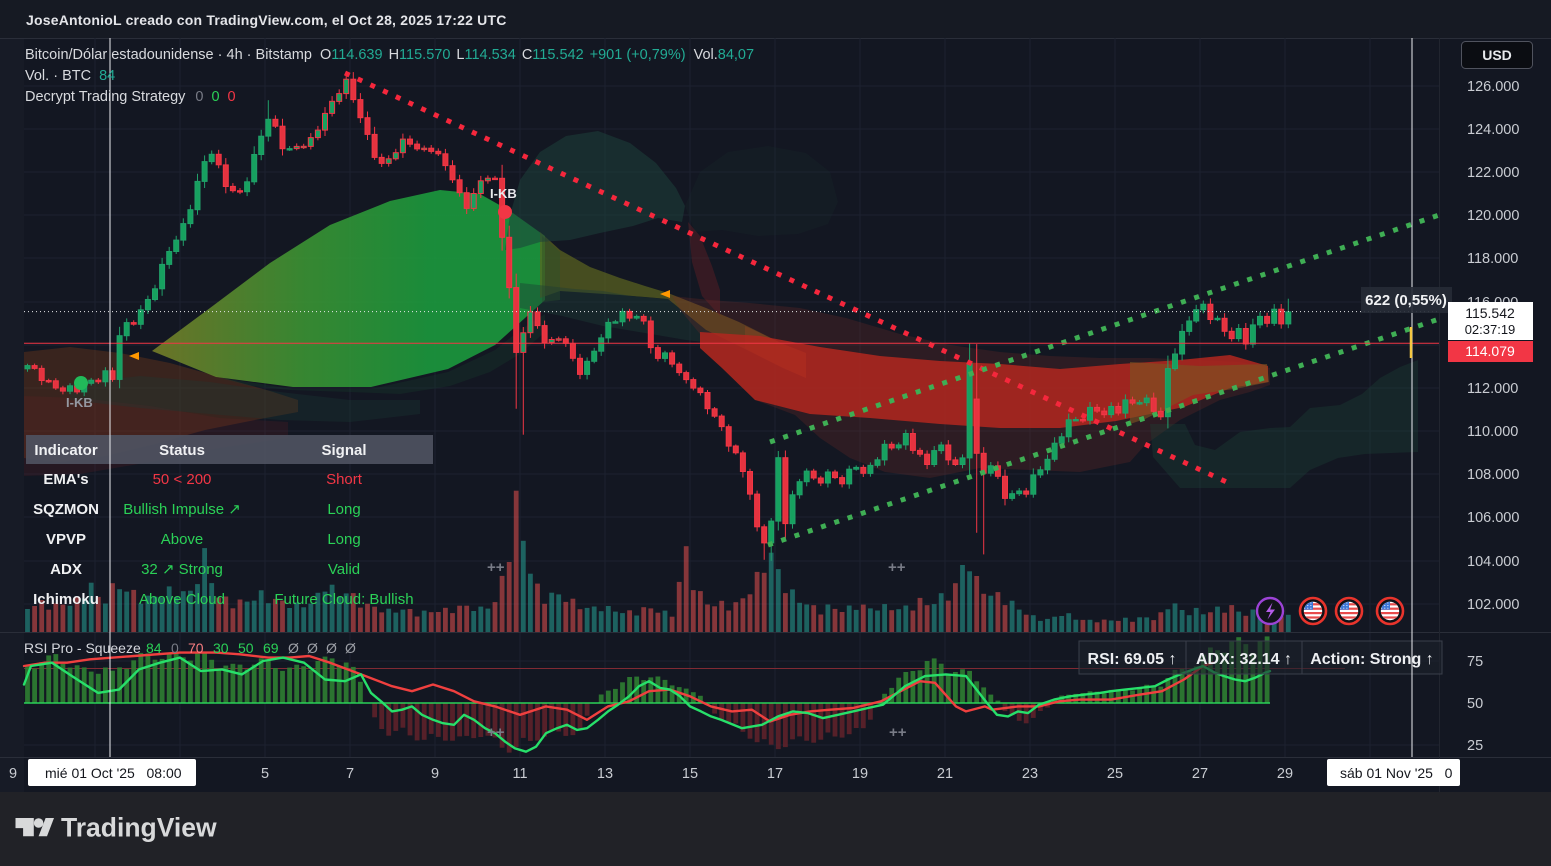 Image resolution: width=1551 pixels, height=866 pixels. I want to click on svg-text: 23, so click(1030, 774).